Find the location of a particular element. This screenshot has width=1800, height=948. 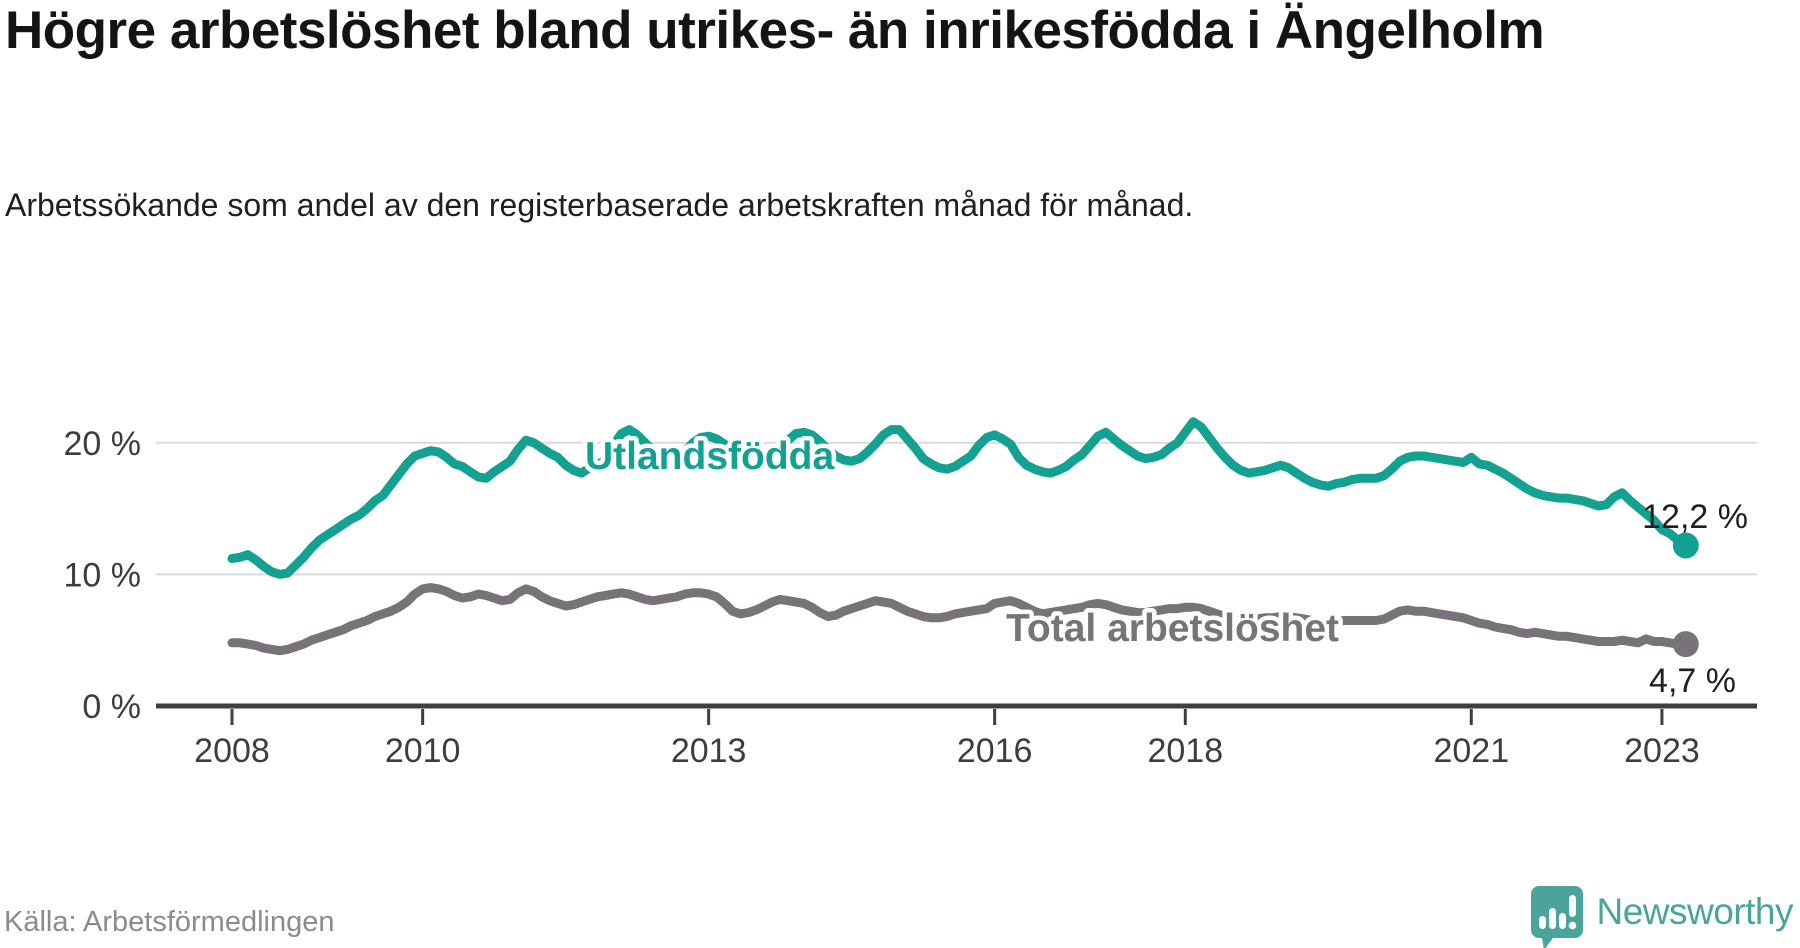

gridline-group is located at coordinates (956, 508).